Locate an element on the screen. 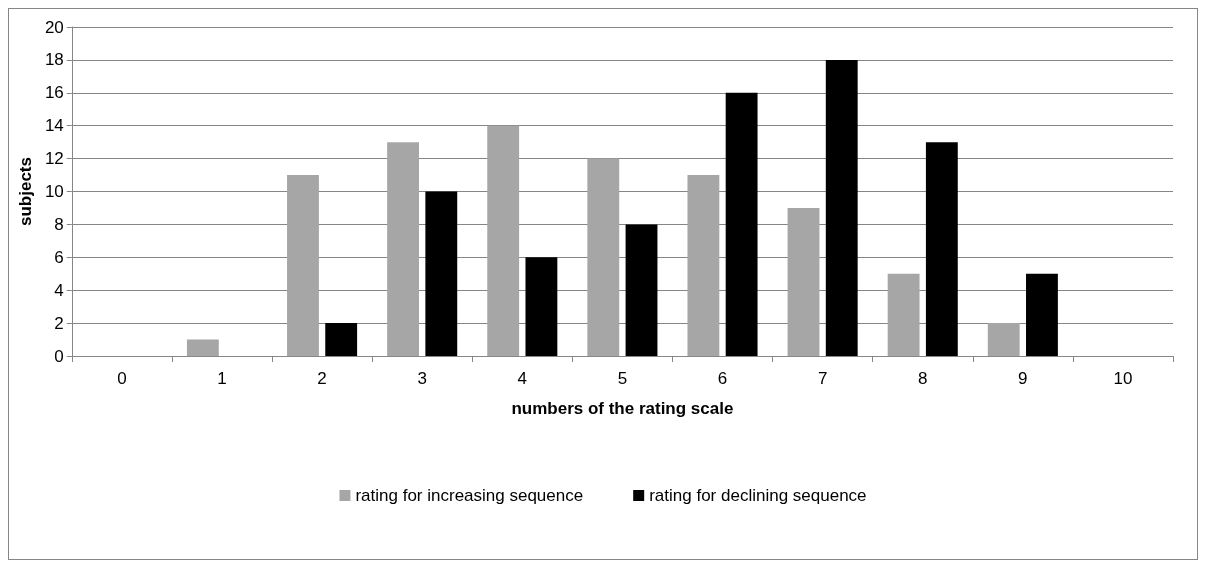 Image resolution: width=1209 pixels, height=571 pixels. y-tick-label: 16 is located at coordinates (54, 93).